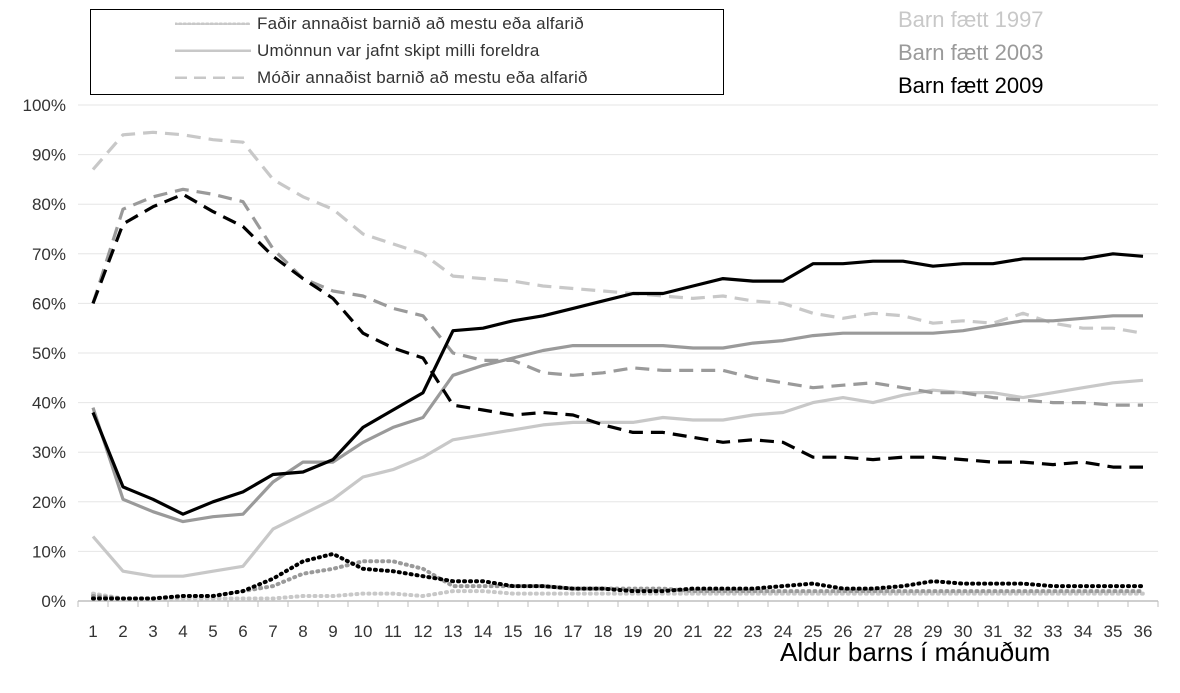 Image resolution: width=1180 pixels, height=693 pixels. Describe the element at coordinates (53, 601) in the screenshot. I see `y-tick-label: 0%` at that location.